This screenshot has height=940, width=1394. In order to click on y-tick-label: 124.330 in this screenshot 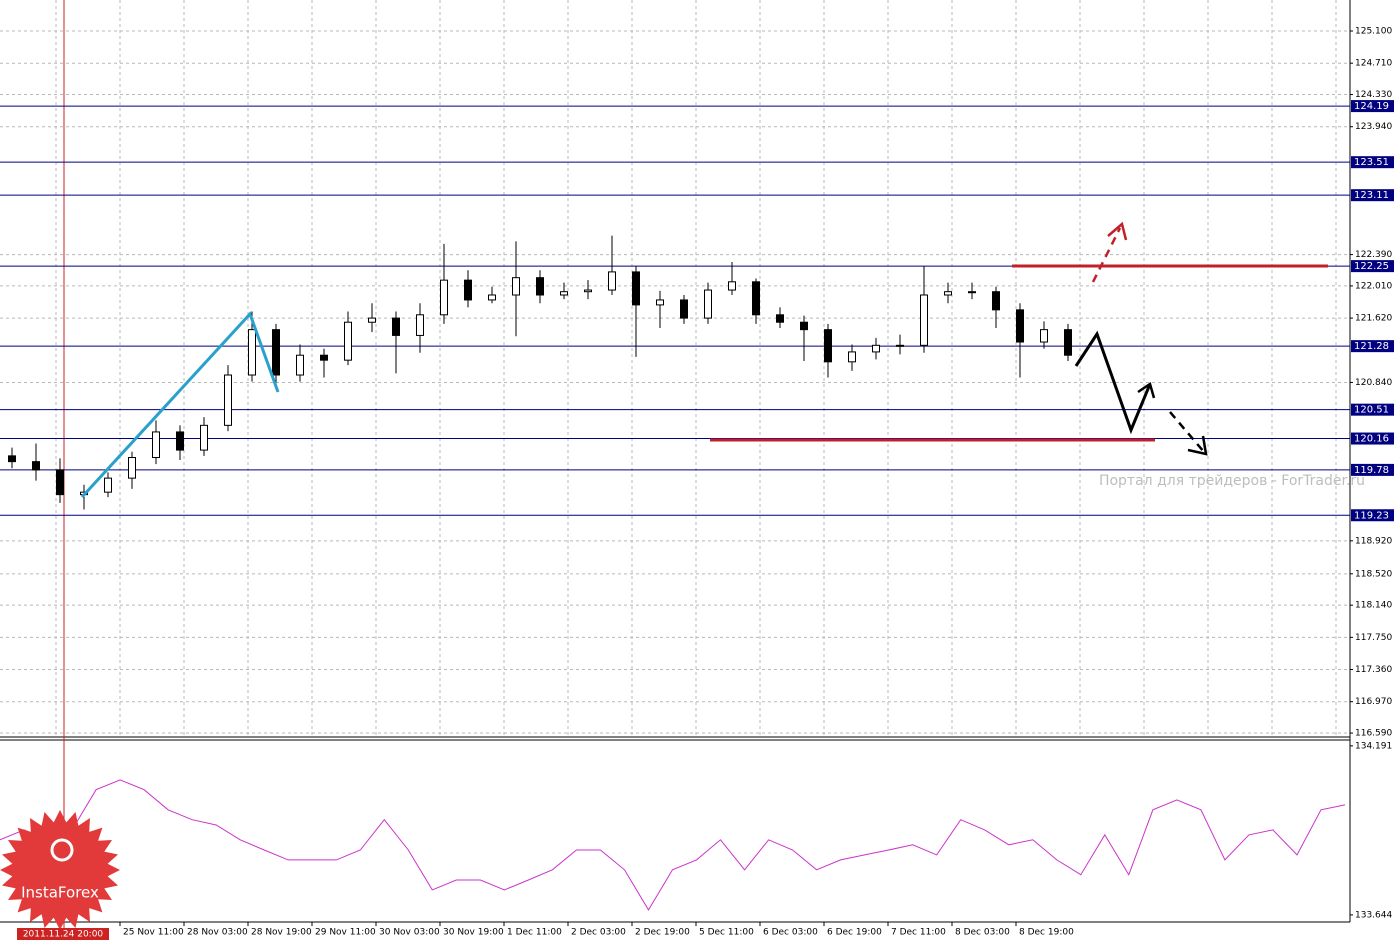, I will do `click(1373, 95)`.